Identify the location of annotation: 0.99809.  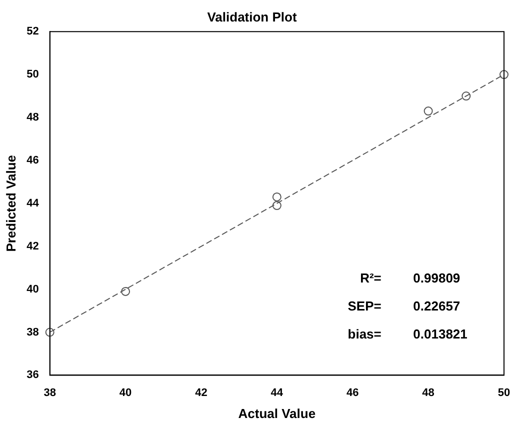
(436, 278).